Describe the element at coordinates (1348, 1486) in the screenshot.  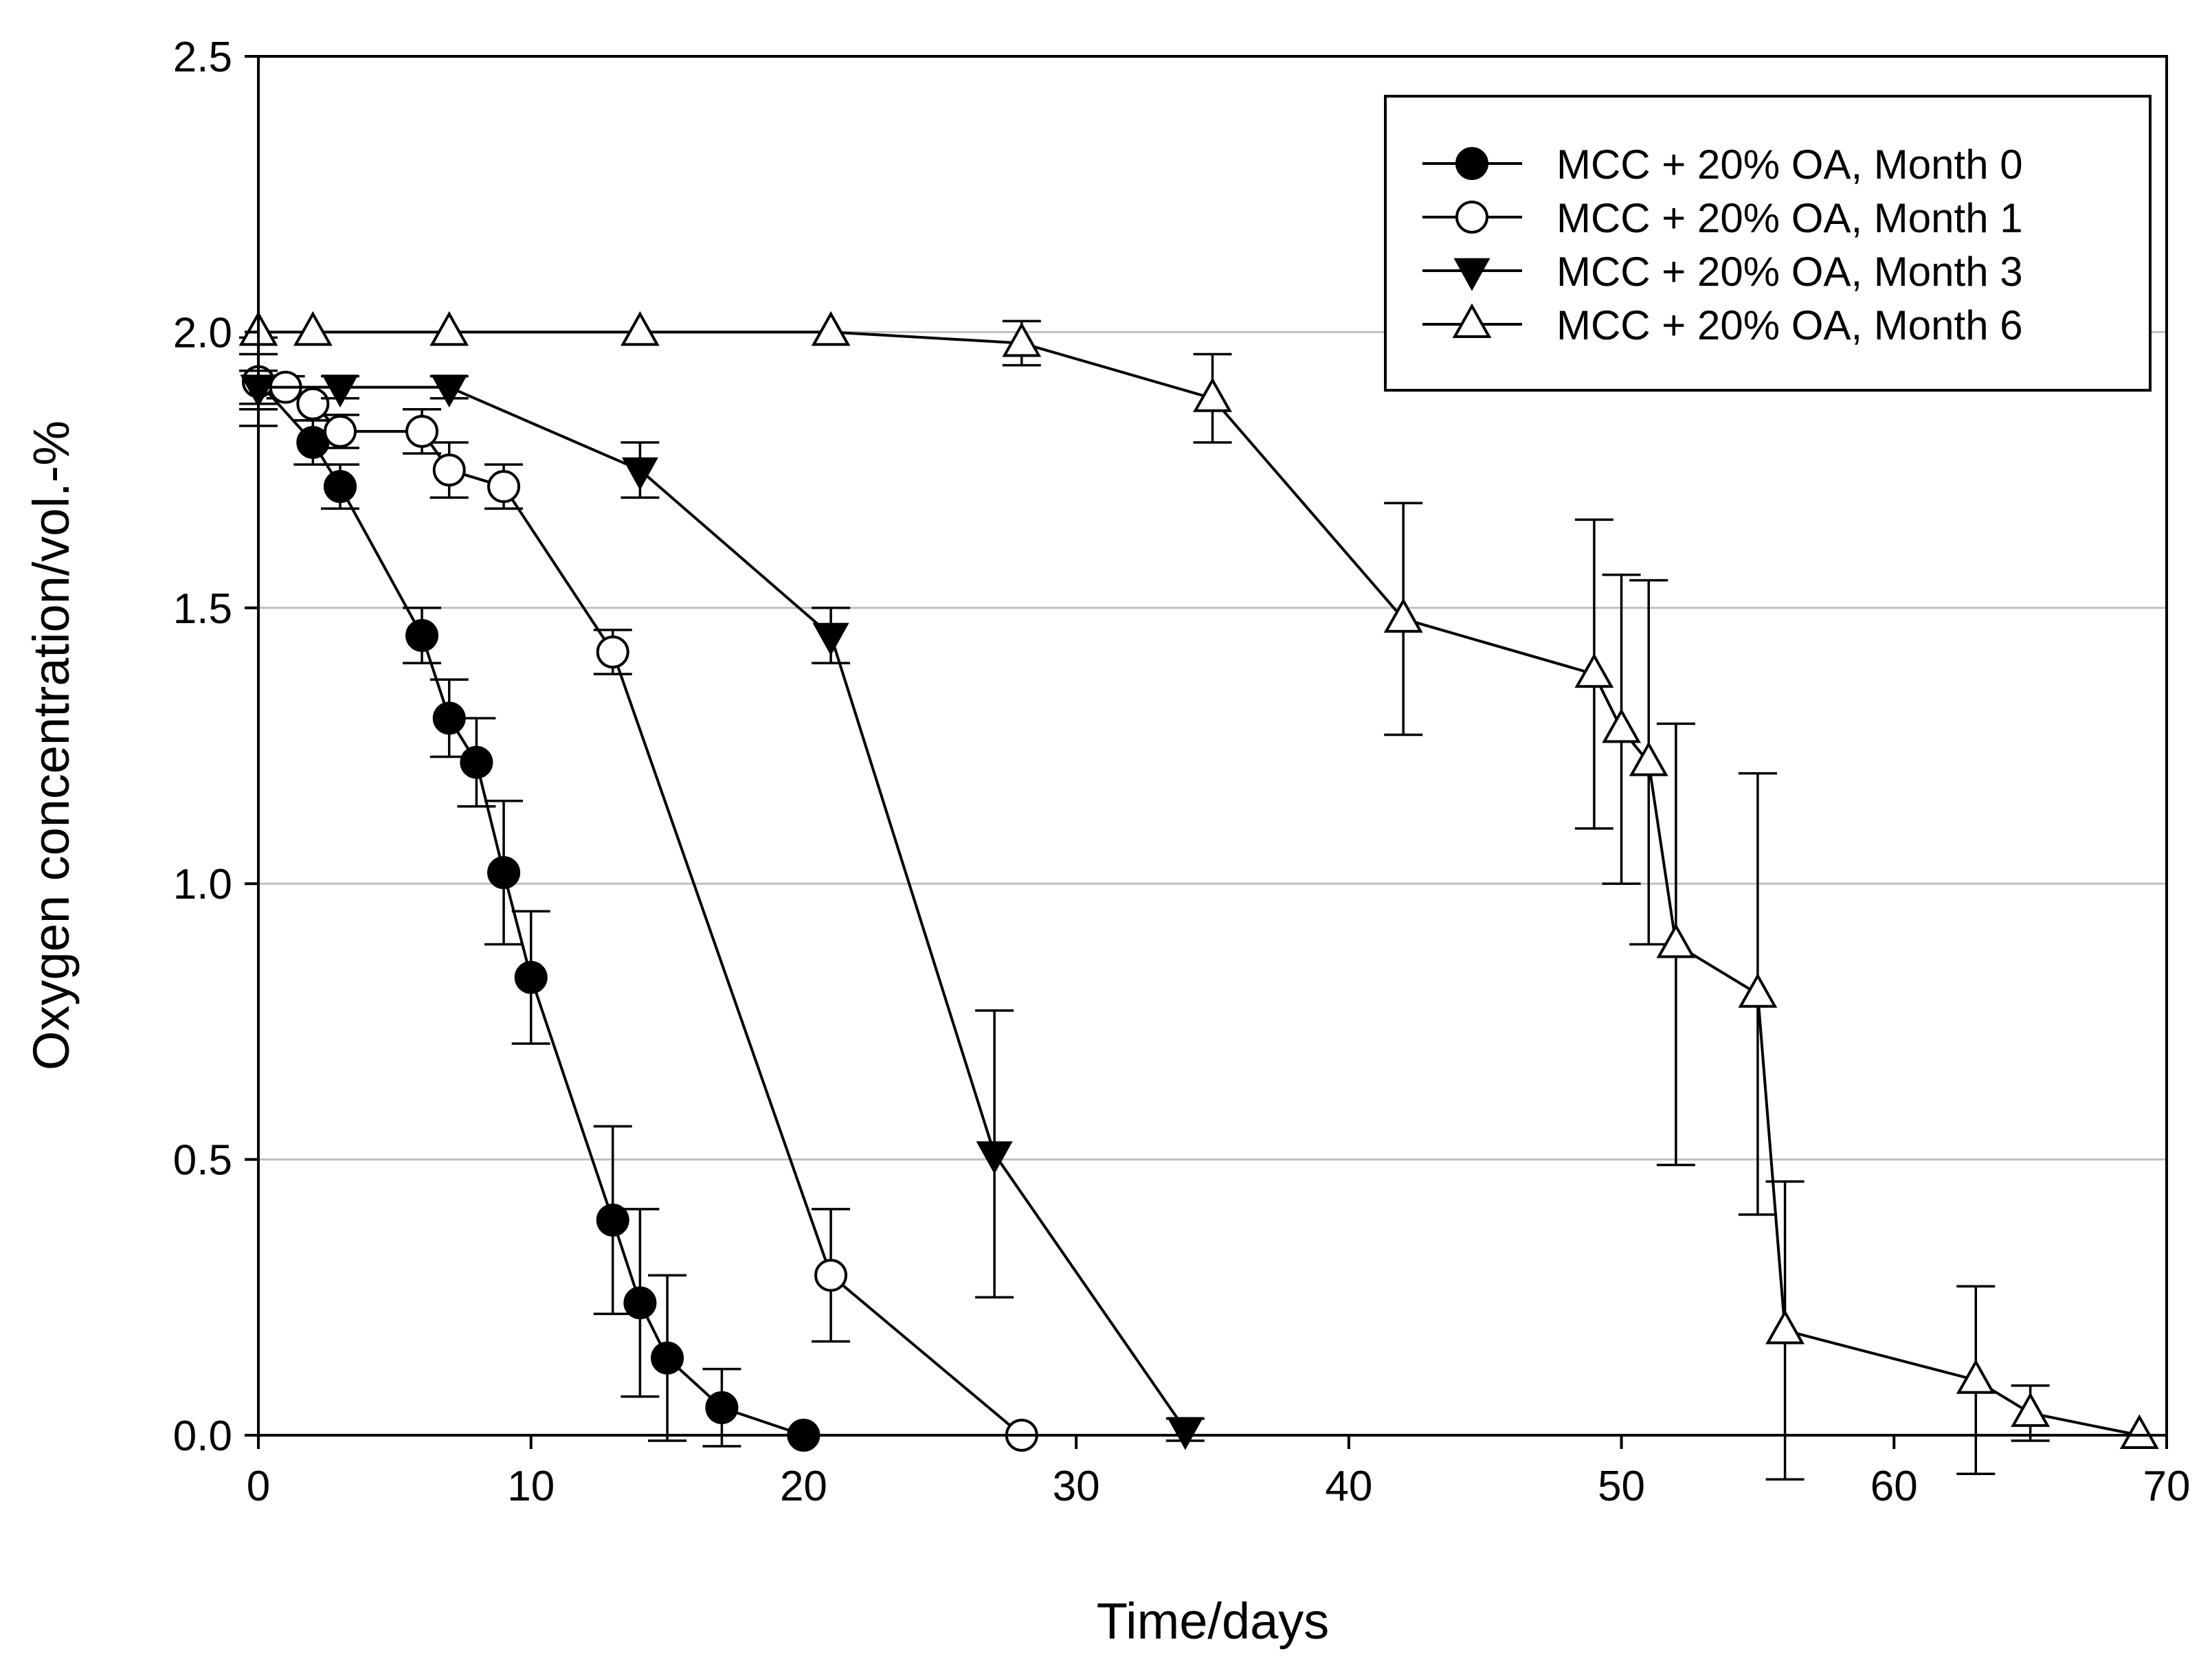
I see `x-tick-label-4: 40` at that location.